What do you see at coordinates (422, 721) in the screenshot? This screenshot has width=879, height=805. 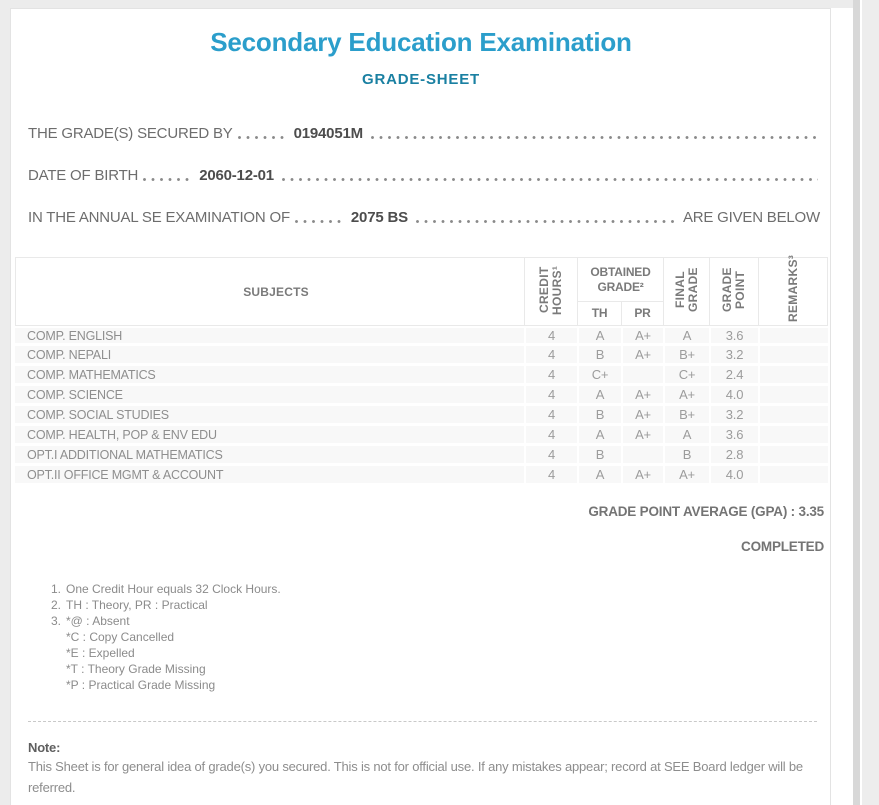 I see `dashed-divider` at bounding box center [422, 721].